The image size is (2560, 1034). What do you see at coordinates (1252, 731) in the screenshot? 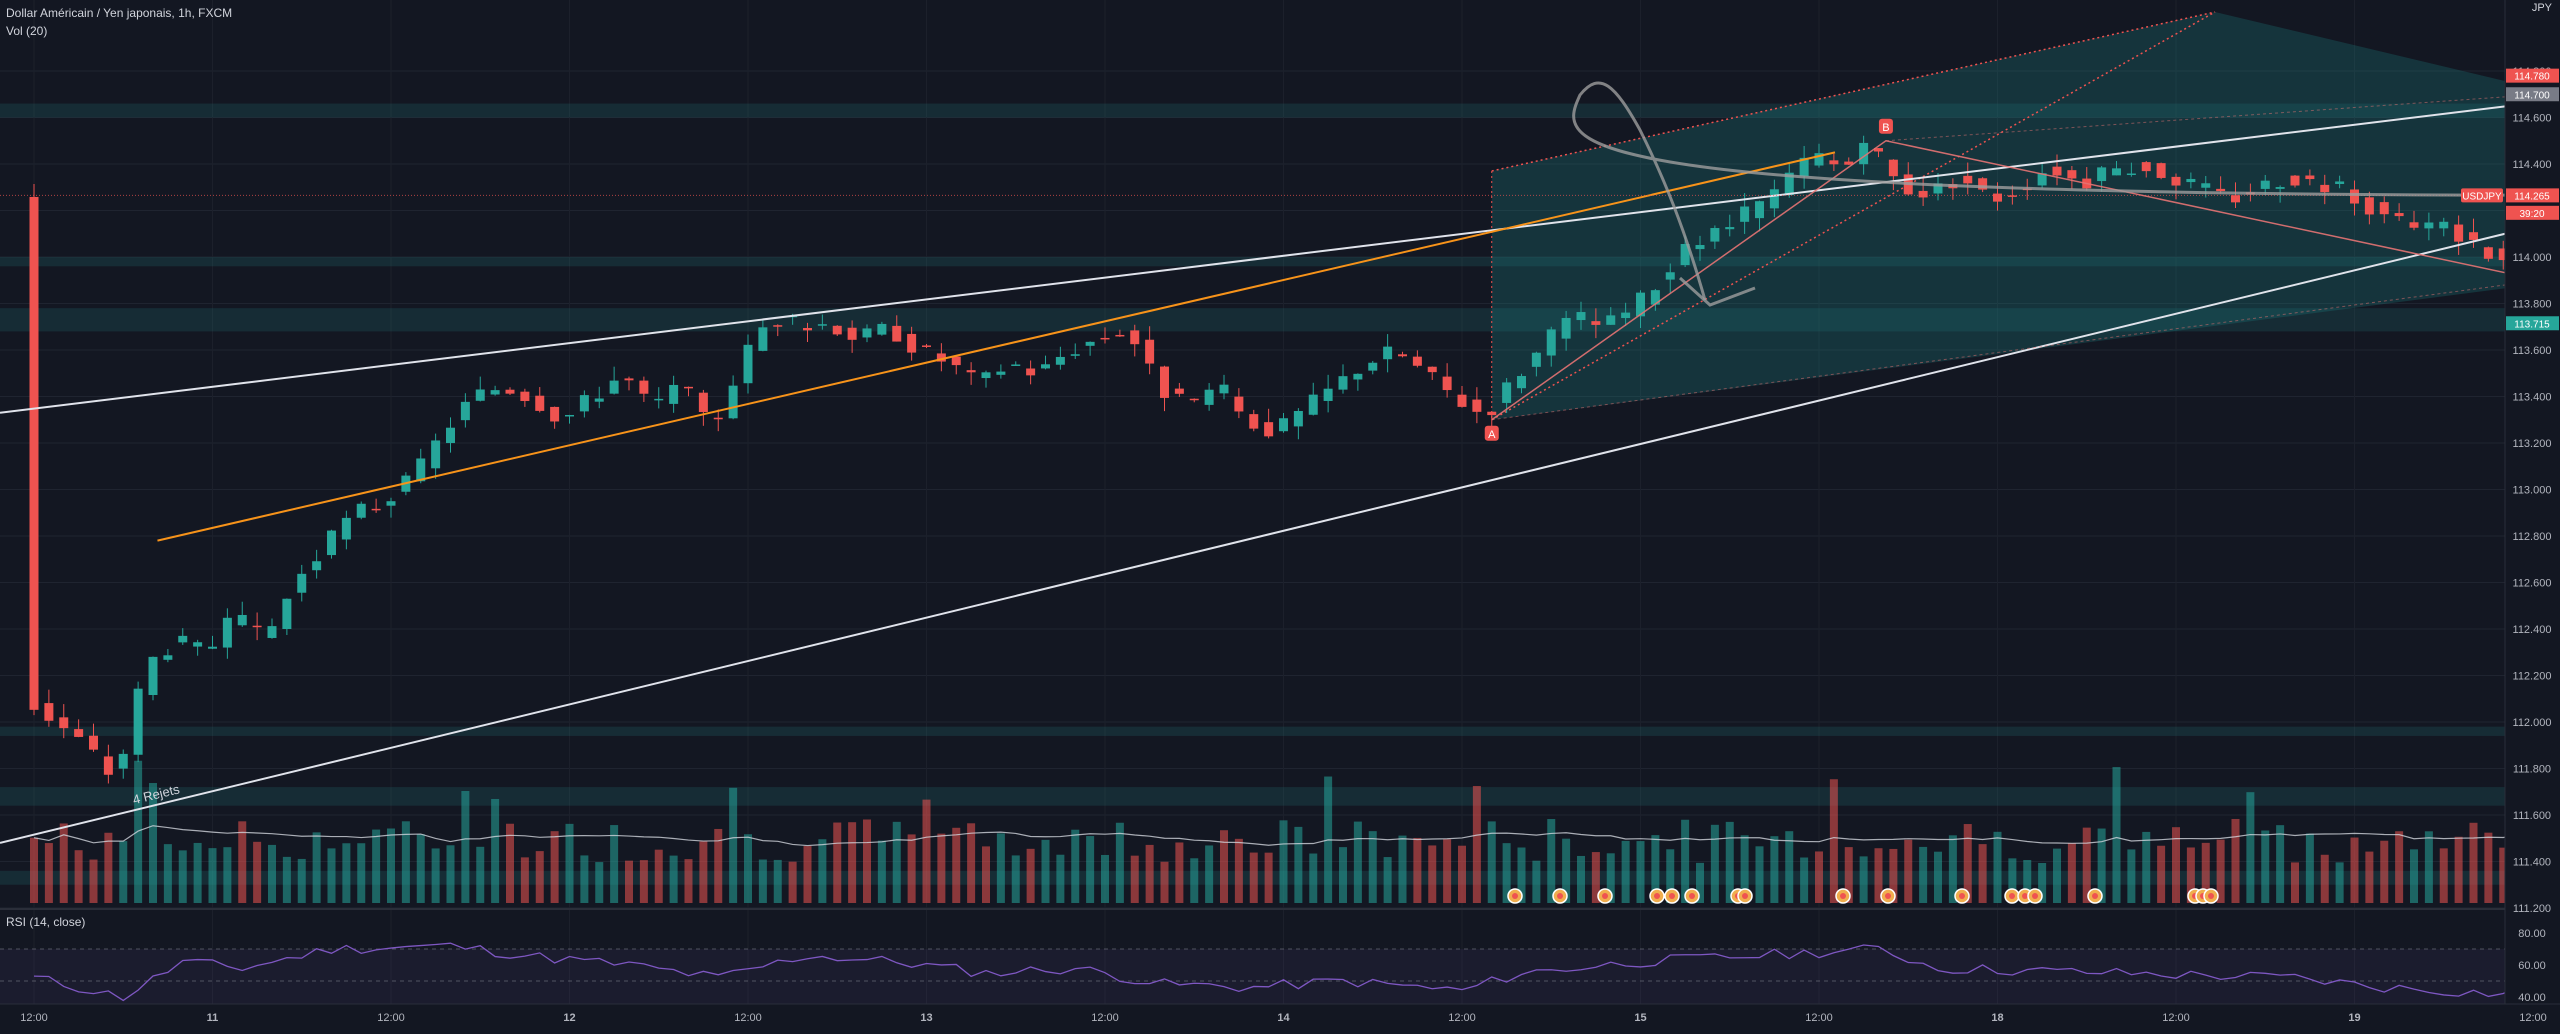
I see `price-zone` at bounding box center [1252, 731].